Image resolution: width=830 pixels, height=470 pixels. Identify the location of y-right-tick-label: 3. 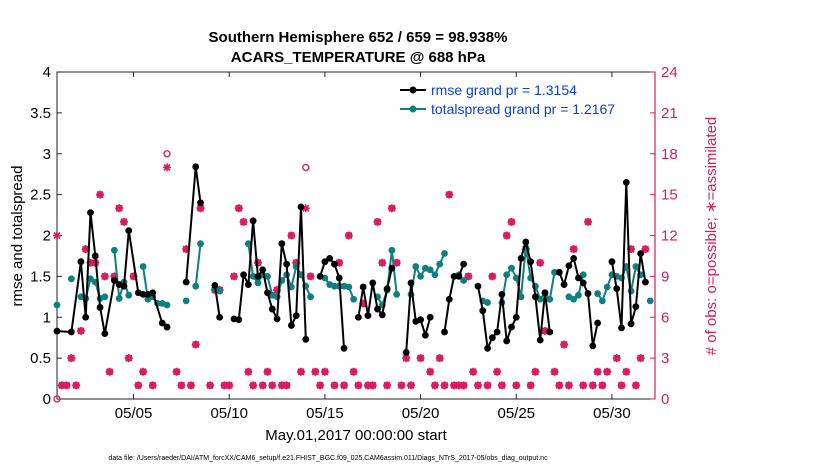
(665, 358).